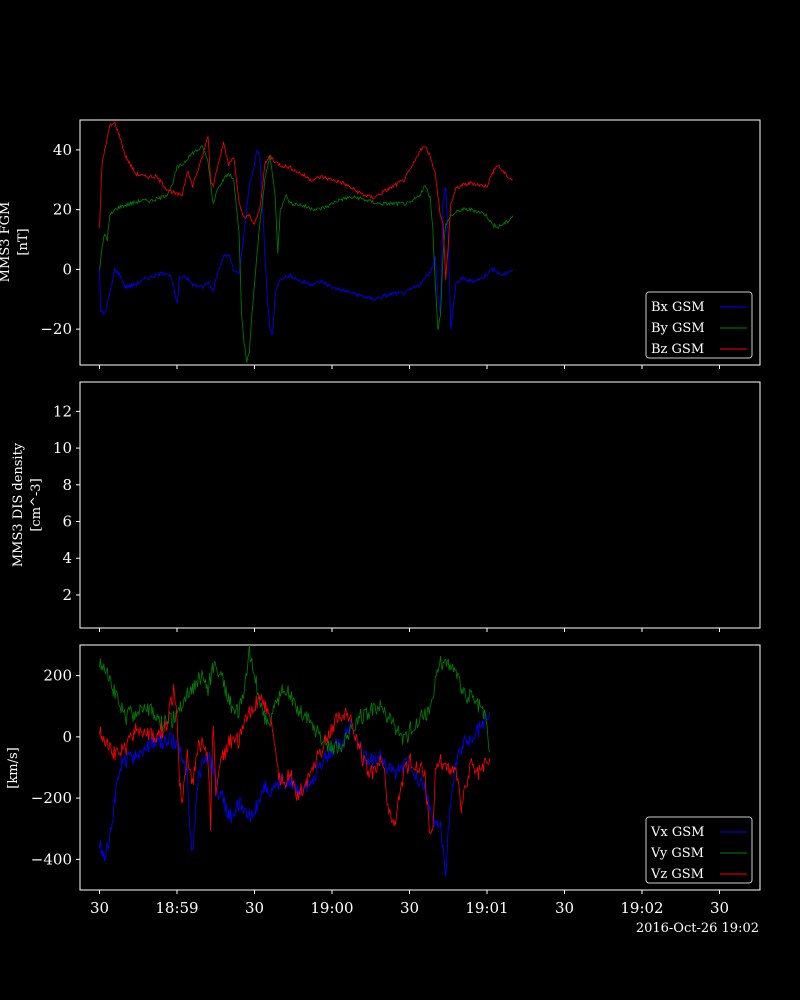 This screenshot has width=800, height=1000. Describe the element at coordinates (677, 832) in the screenshot. I see `legend-label: Vx GSM` at that location.